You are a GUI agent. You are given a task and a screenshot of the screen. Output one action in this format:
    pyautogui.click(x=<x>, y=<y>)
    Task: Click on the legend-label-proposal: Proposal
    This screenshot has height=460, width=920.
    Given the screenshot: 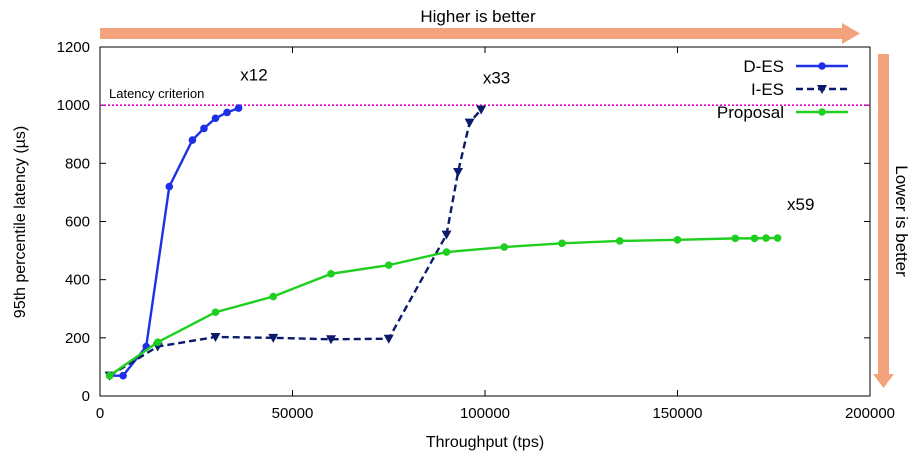 What is the action you would take?
    pyautogui.click(x=750, y=112)
    